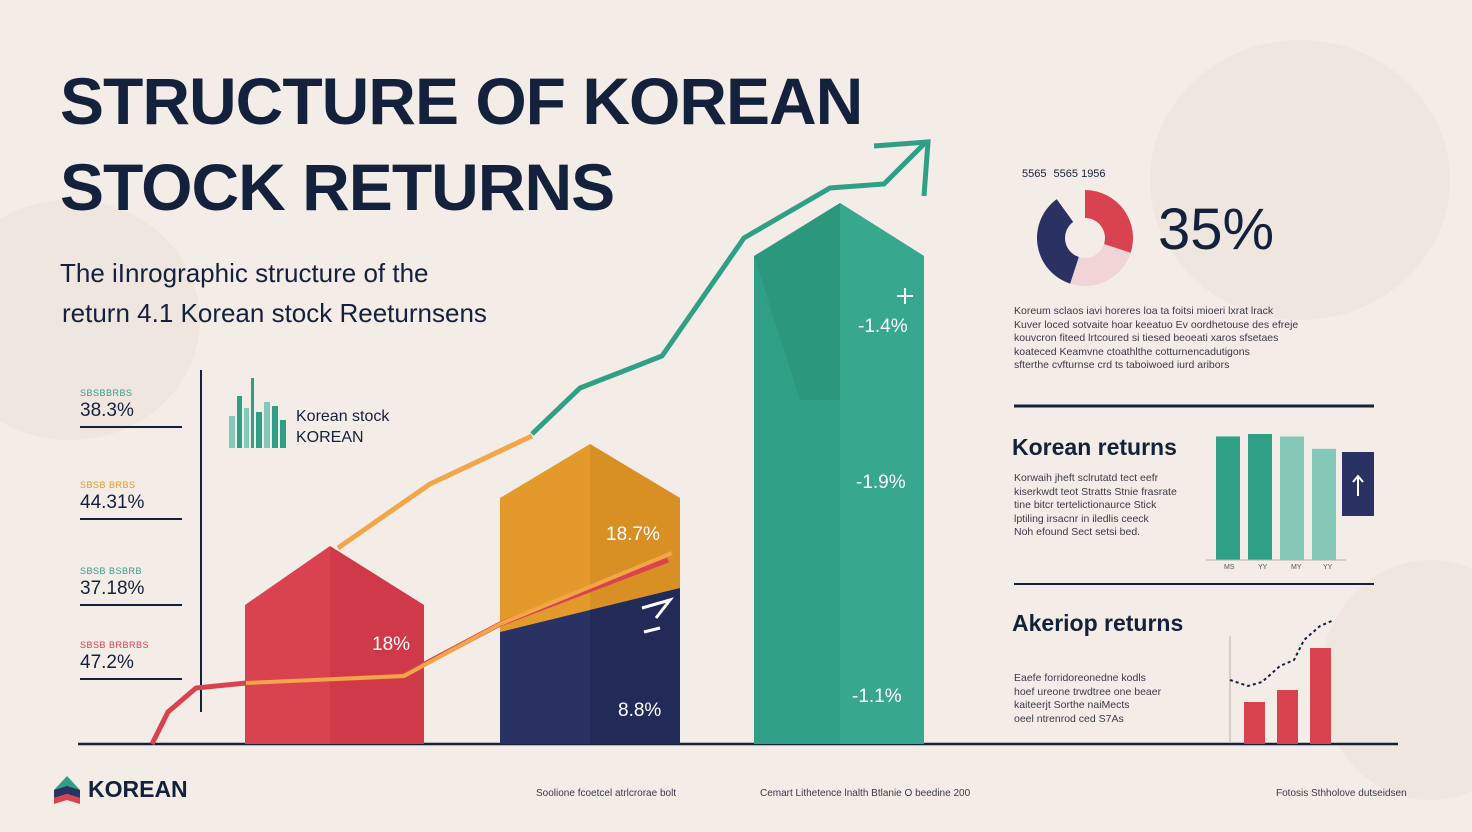 Image resolution: width=1472 pixels, height=832 pixels. I want to click on akeriop-returns-chart, so click(1282, 681).